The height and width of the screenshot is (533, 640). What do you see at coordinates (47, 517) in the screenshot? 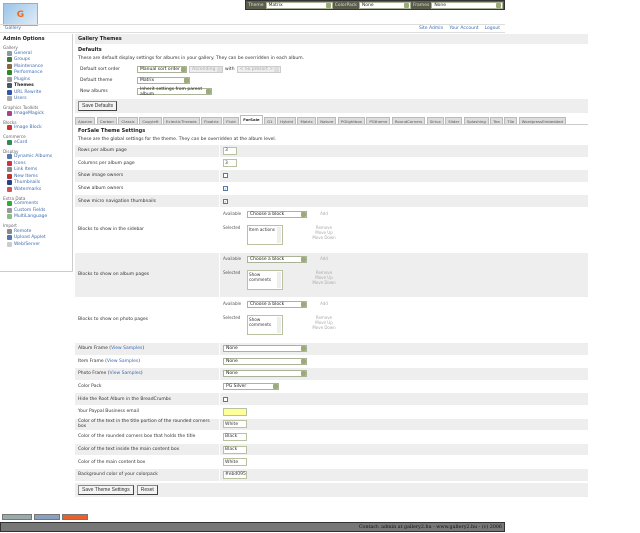
I see `gallery-badge-icon` at bounding box center [47, 517].